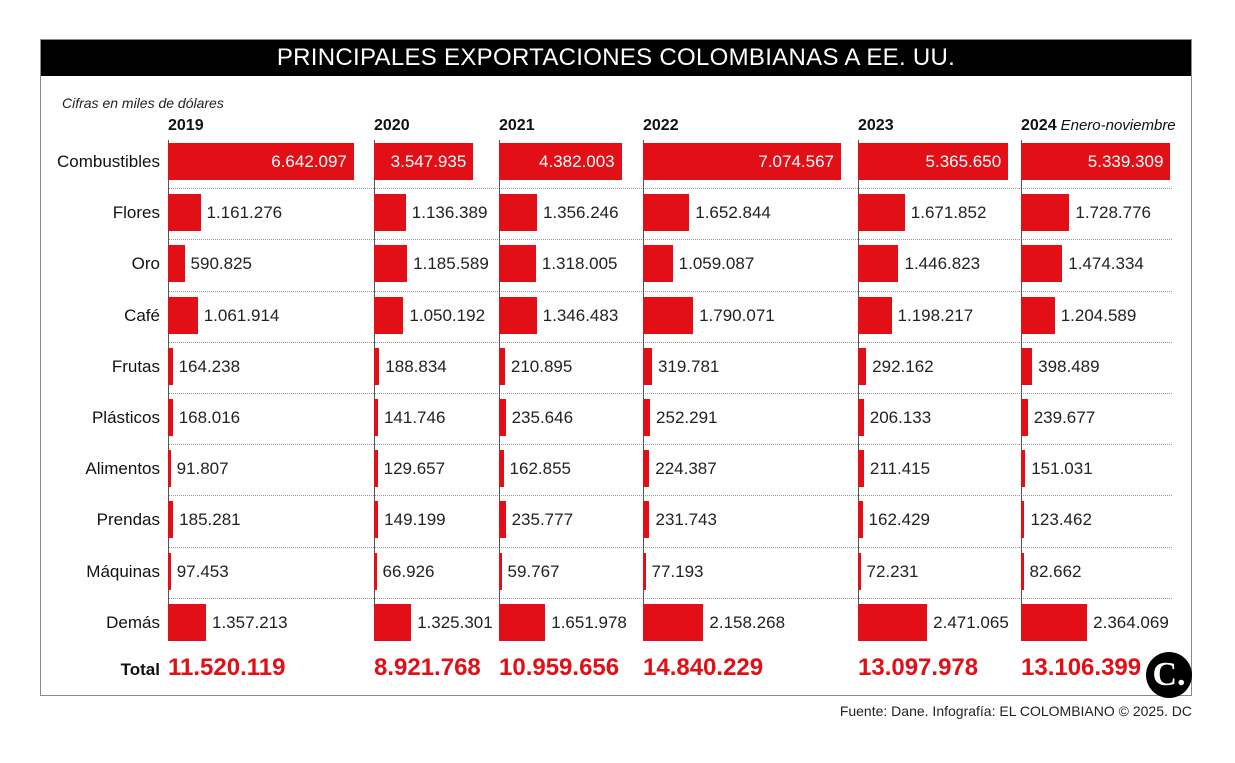 The height and width of the screenshot is (763, 1235). What do you see at coordinates (1064, 417) in the screenshot?
I see `value-label-2024-5: 239.677` at bounding box center [1064, 417].